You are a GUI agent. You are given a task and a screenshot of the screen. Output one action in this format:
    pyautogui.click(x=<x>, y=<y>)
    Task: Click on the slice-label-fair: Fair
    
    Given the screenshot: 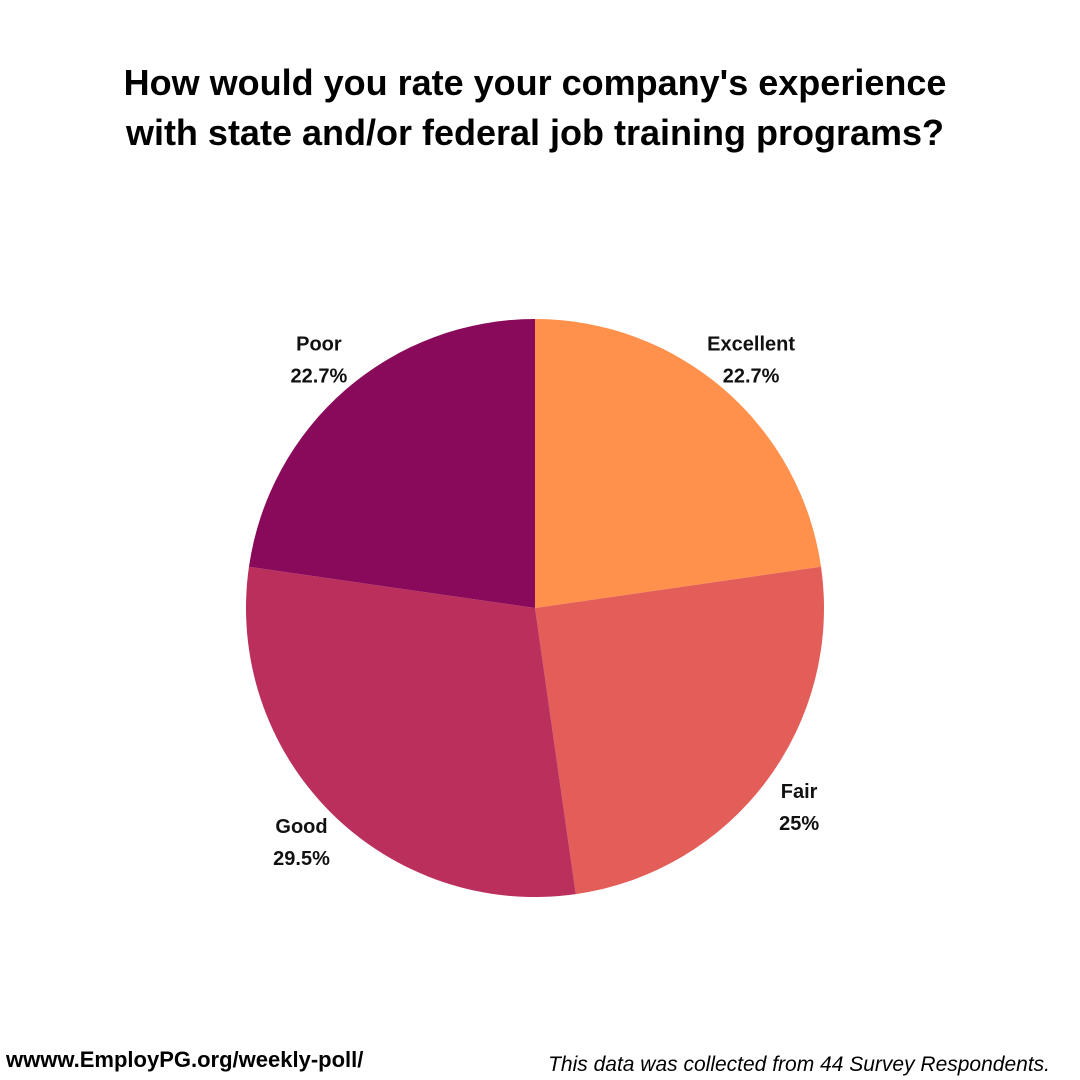 What is the action you would take?
    pyautogui.click(x=799, y=792)
    